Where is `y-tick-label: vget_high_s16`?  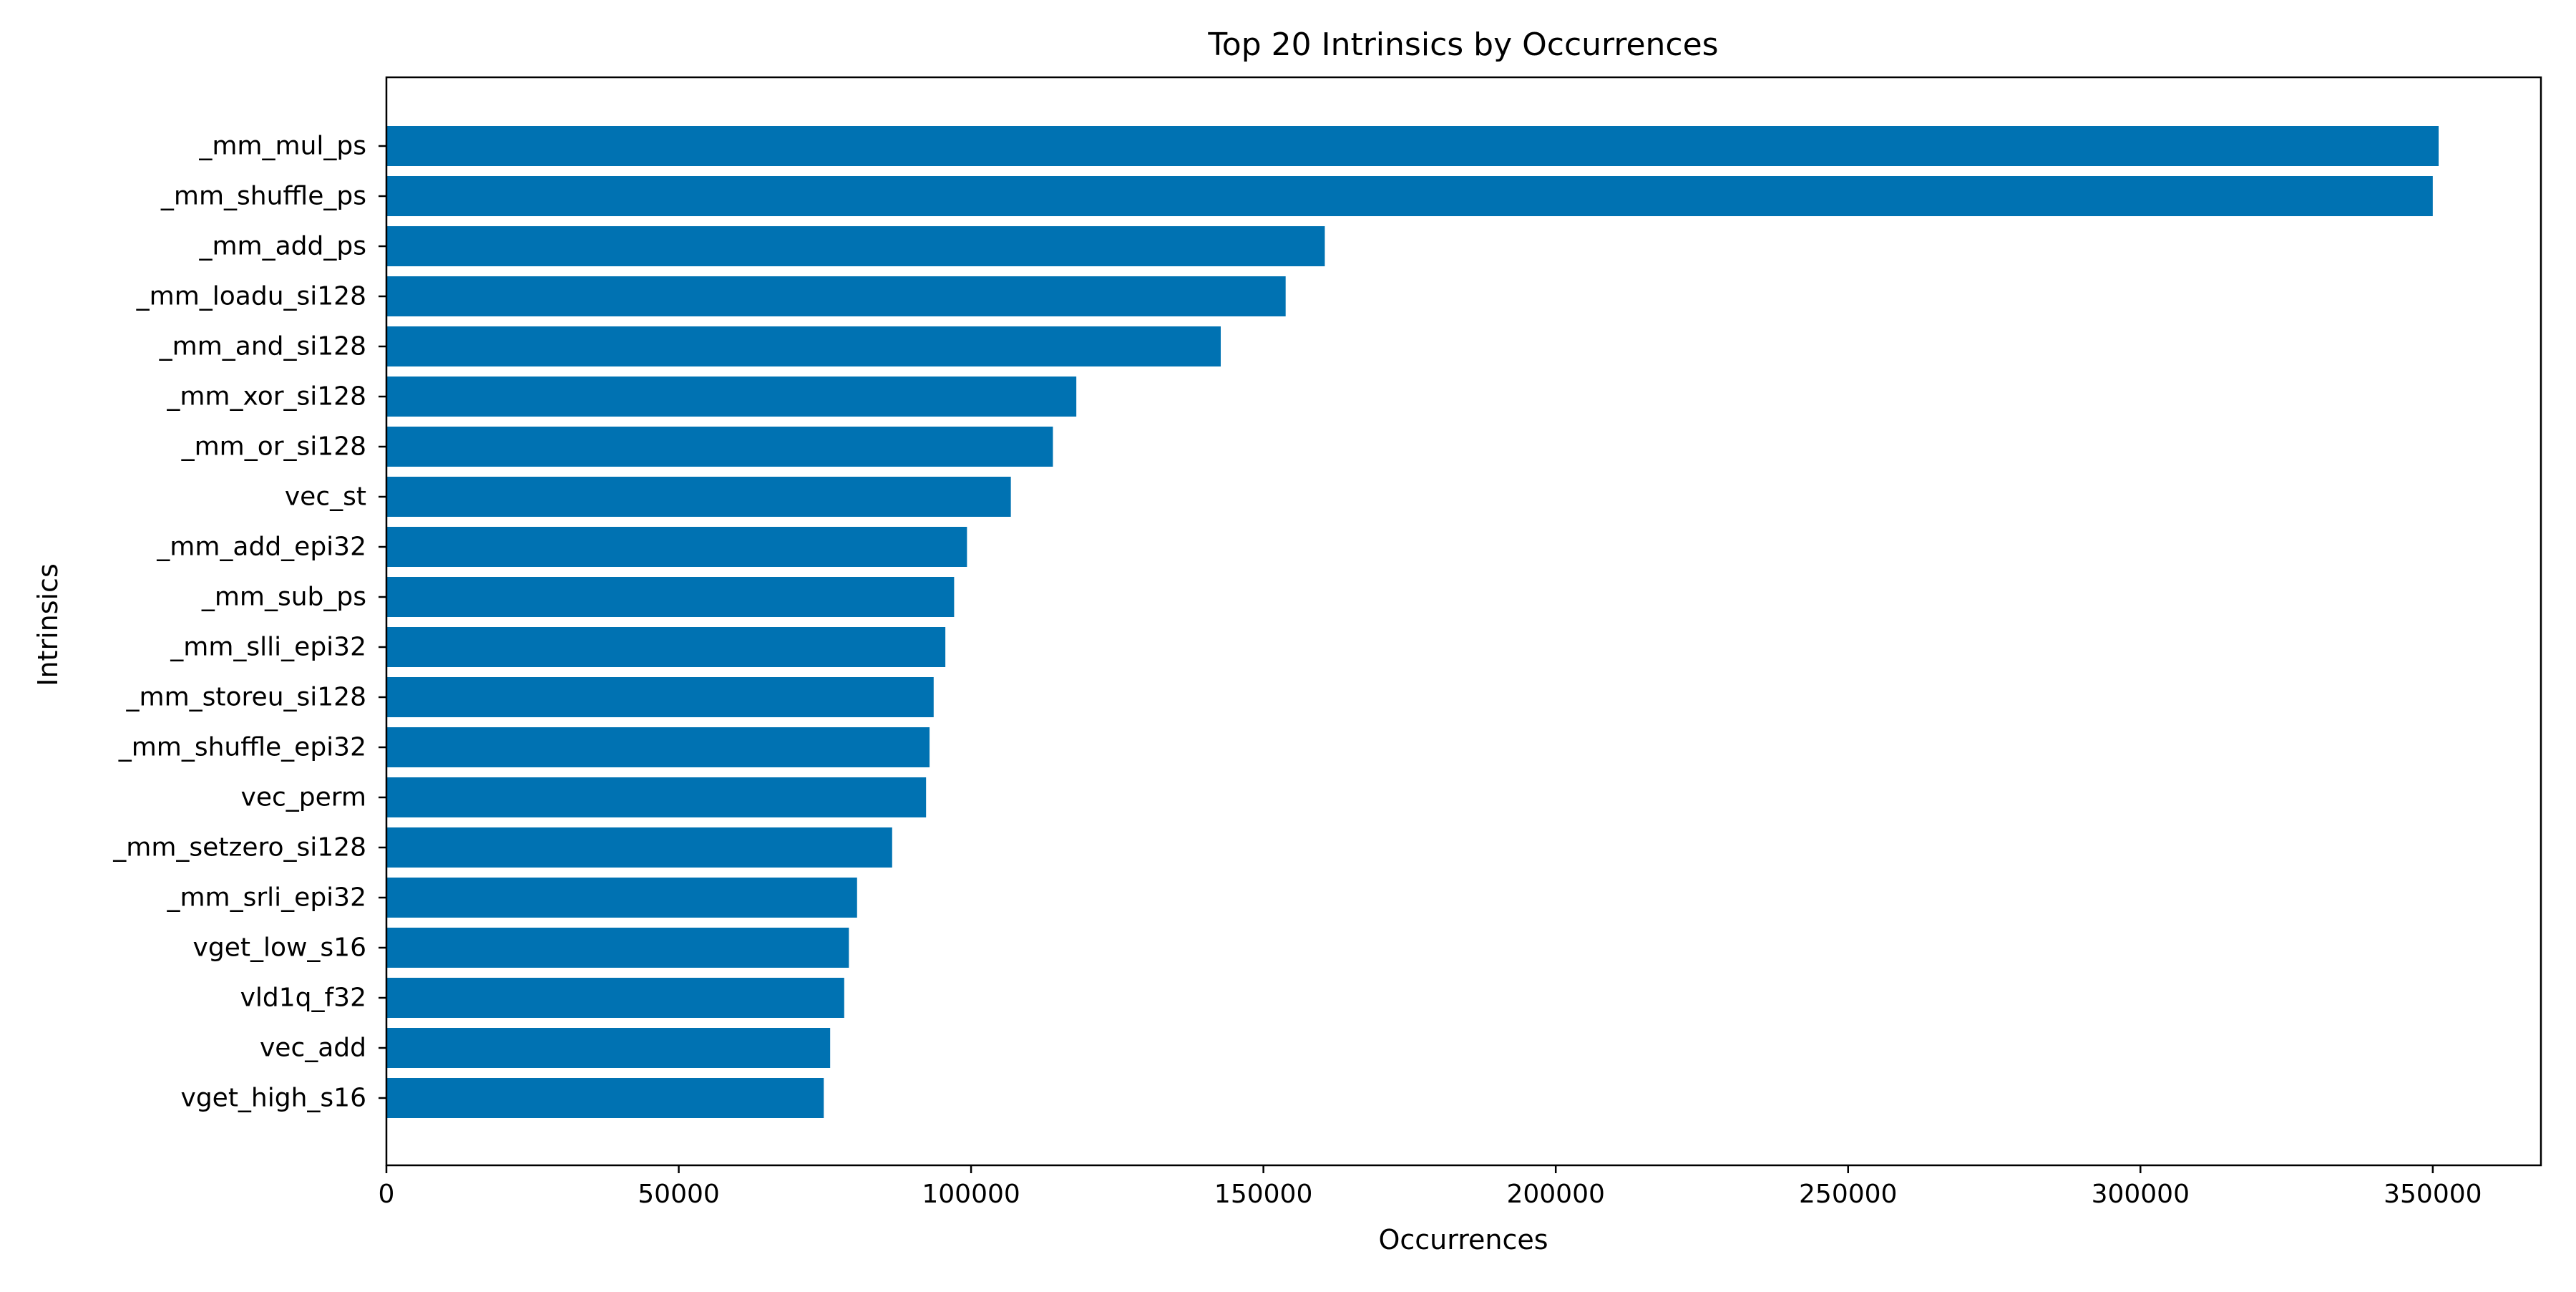 y-tick-label: vget_high_s16 is located at coordinates (273, 1098).